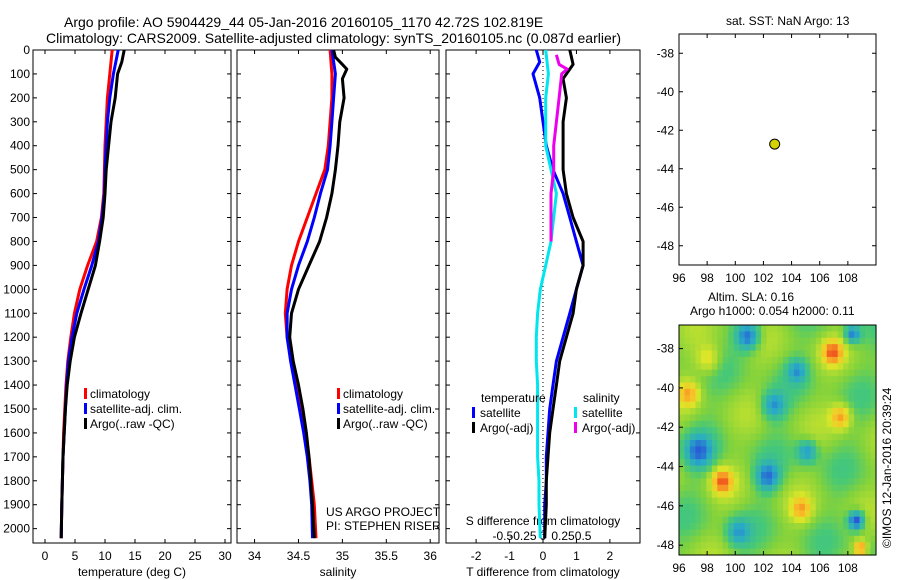 Image resolution: width=900 pixels, height=580 pixels. I want to click on x-tick-label: 100, so click(735, 278).